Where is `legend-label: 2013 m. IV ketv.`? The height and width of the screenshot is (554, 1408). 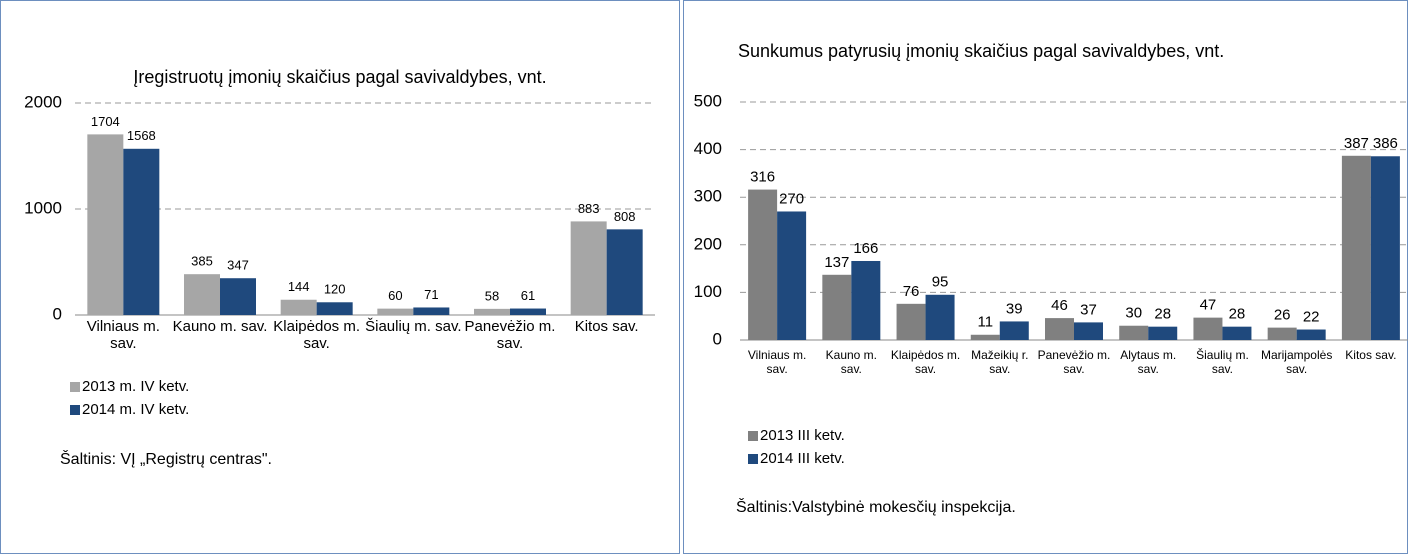
legend-label: 2013 m. IV ketv. is located at coordinates (135, 386).